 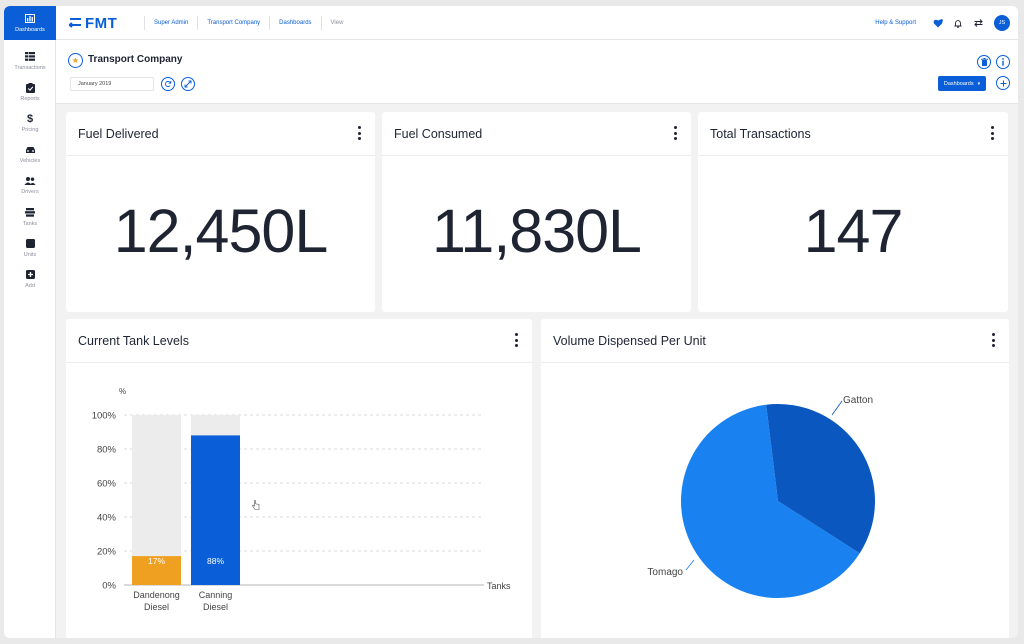 I want to click on card-fuel-delivered: Fuel Delivered 12,450L, so click(x=220, y=212).